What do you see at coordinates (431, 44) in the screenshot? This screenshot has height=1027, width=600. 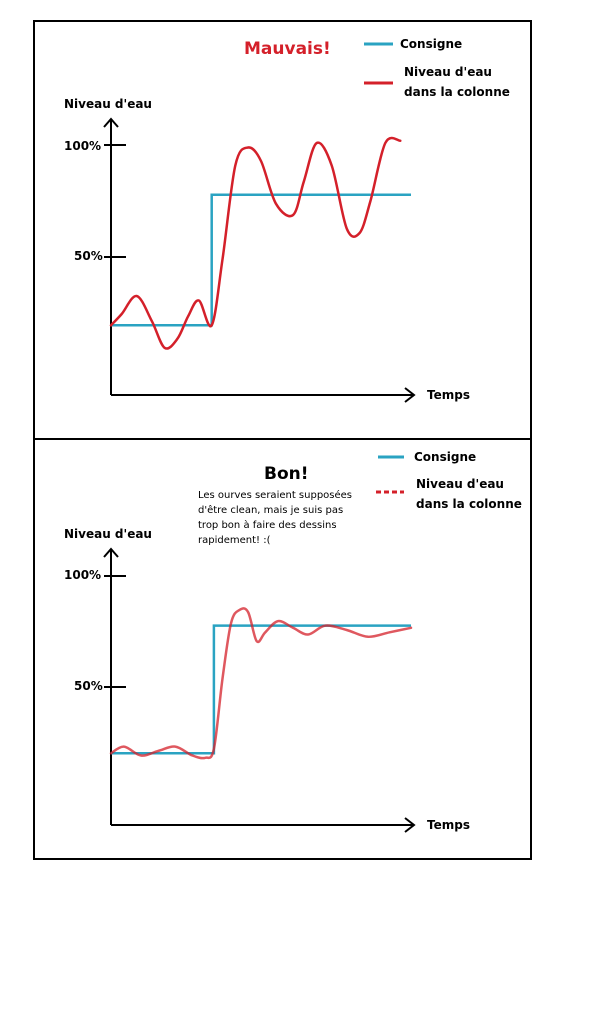 I see `legend-setpoint-label-bad: Consigne` at bounding box center [431, 44].